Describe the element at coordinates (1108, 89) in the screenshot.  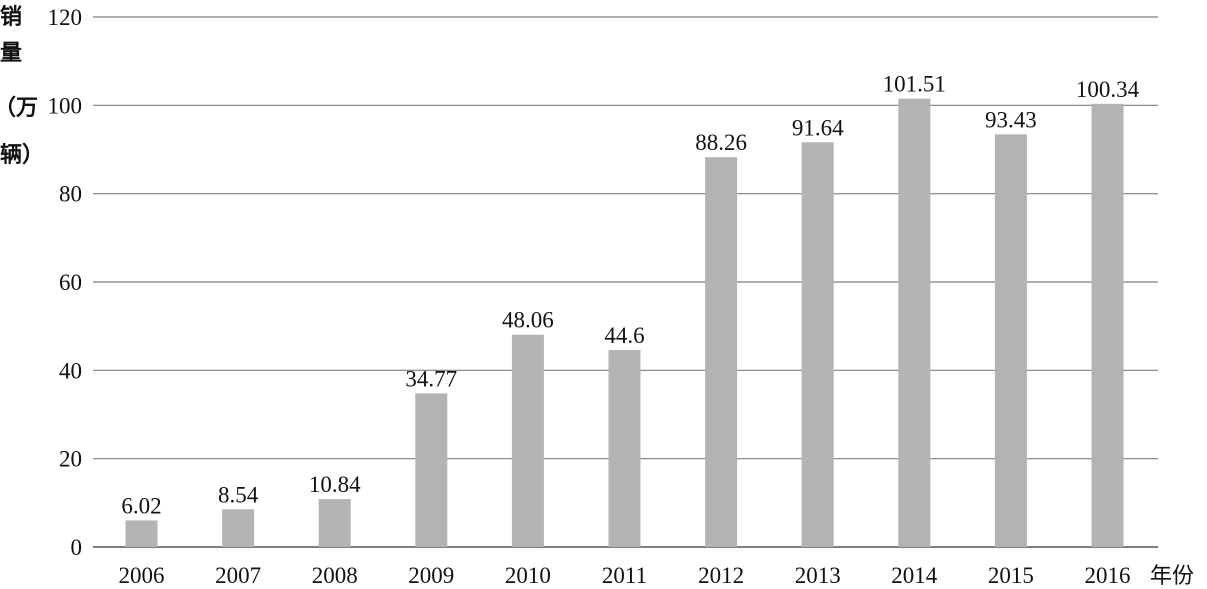
I see `data-label: 100.34` at that location.